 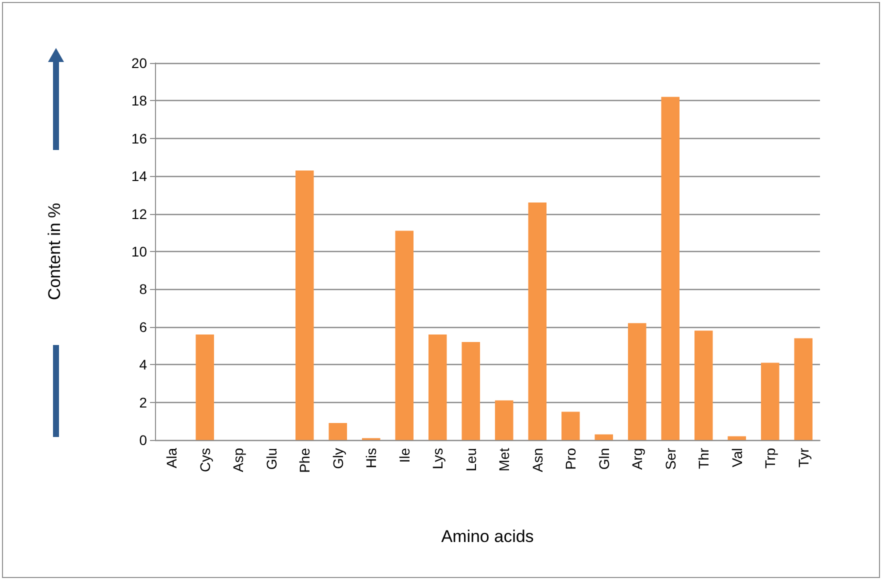 I want to click on x-tick-label: Thr, so click(x=704, y=458).